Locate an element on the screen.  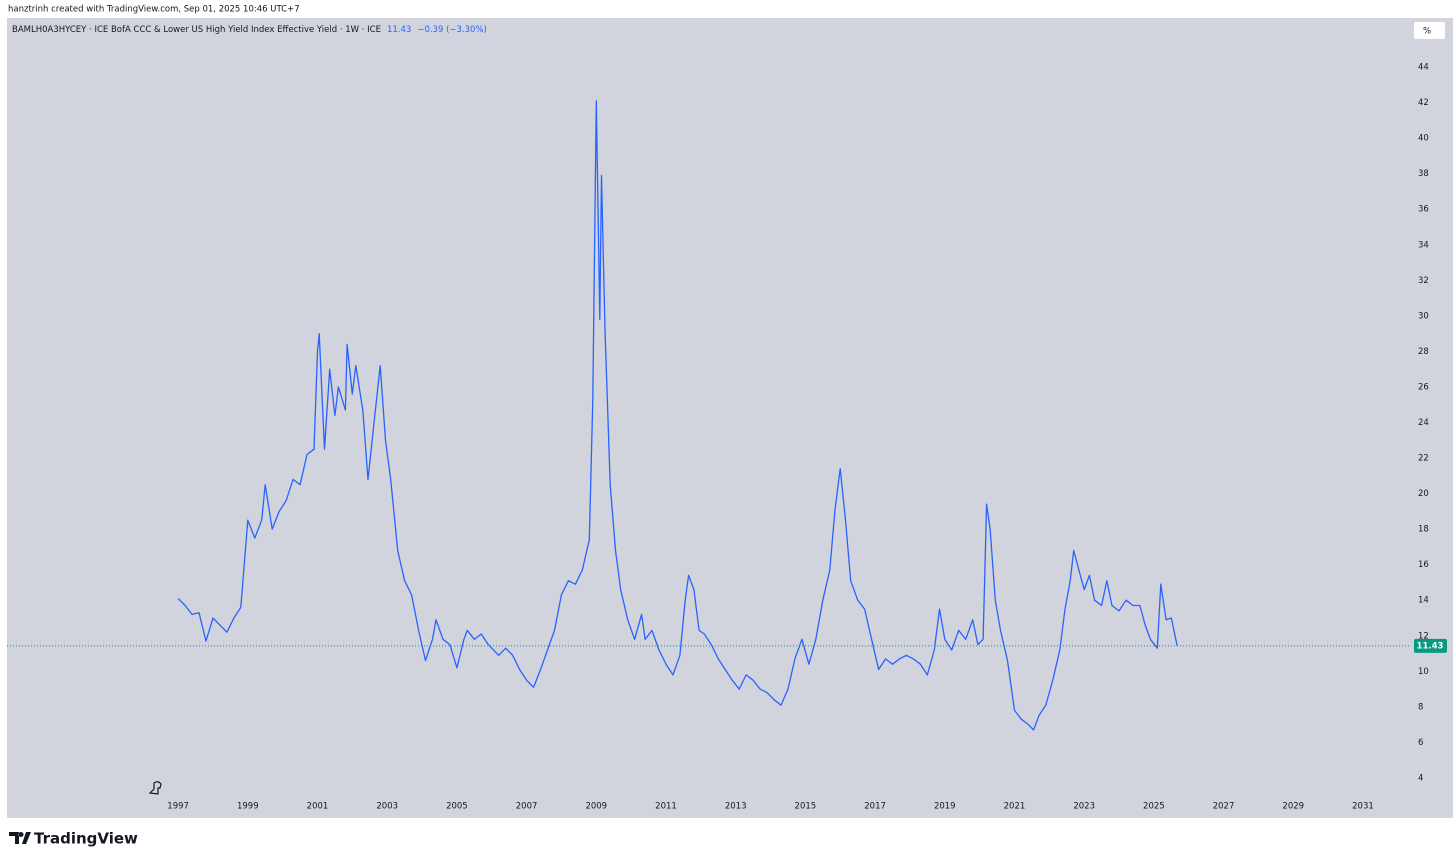
x-tick-label: 2009 is located at coordinates (596, 807).